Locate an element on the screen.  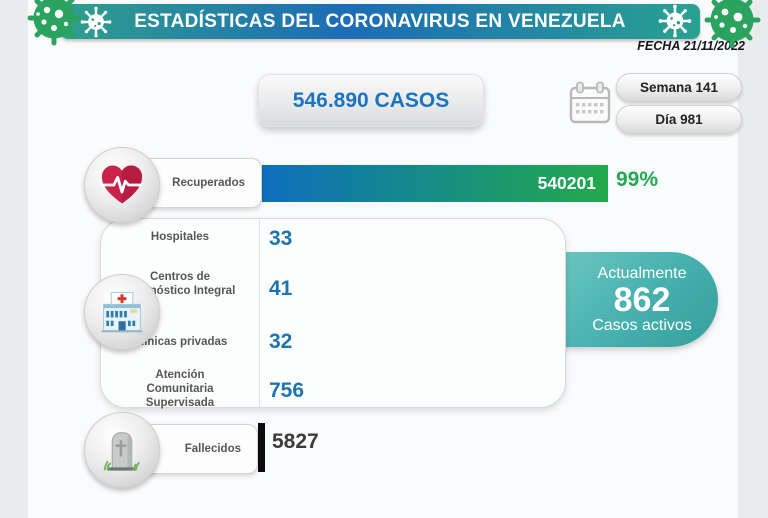
recovered-value: 540201 is located at coordinates (566, 183).